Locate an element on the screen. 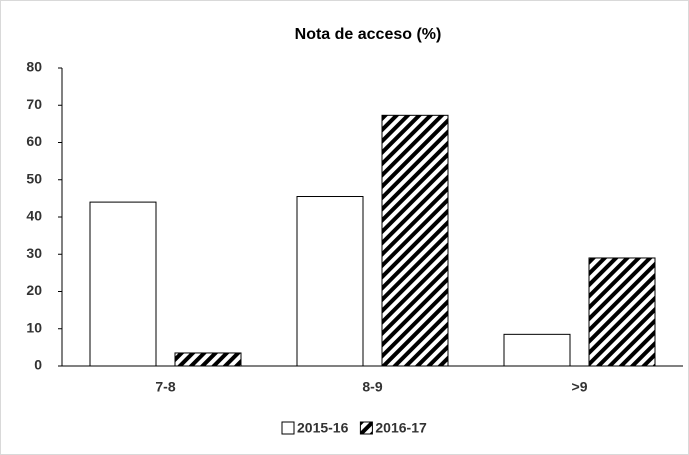 This screenshot has width=689, height=455. y-tick-label: 10 is located at coordinates (34, 327).